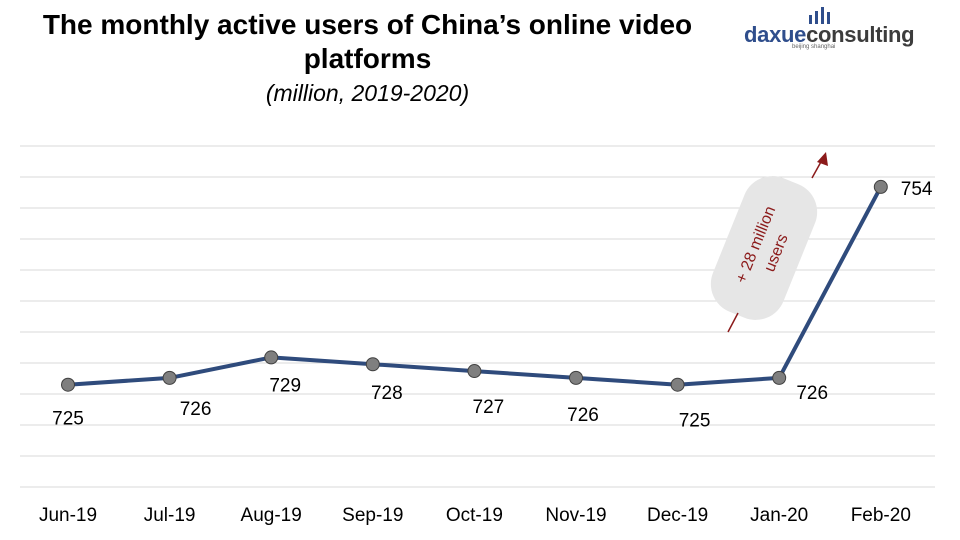 This screenshot has height=540, width=960. Describe the element at coordinates (285, 385) in the screenshot. I see `data-label: 729` at that location.